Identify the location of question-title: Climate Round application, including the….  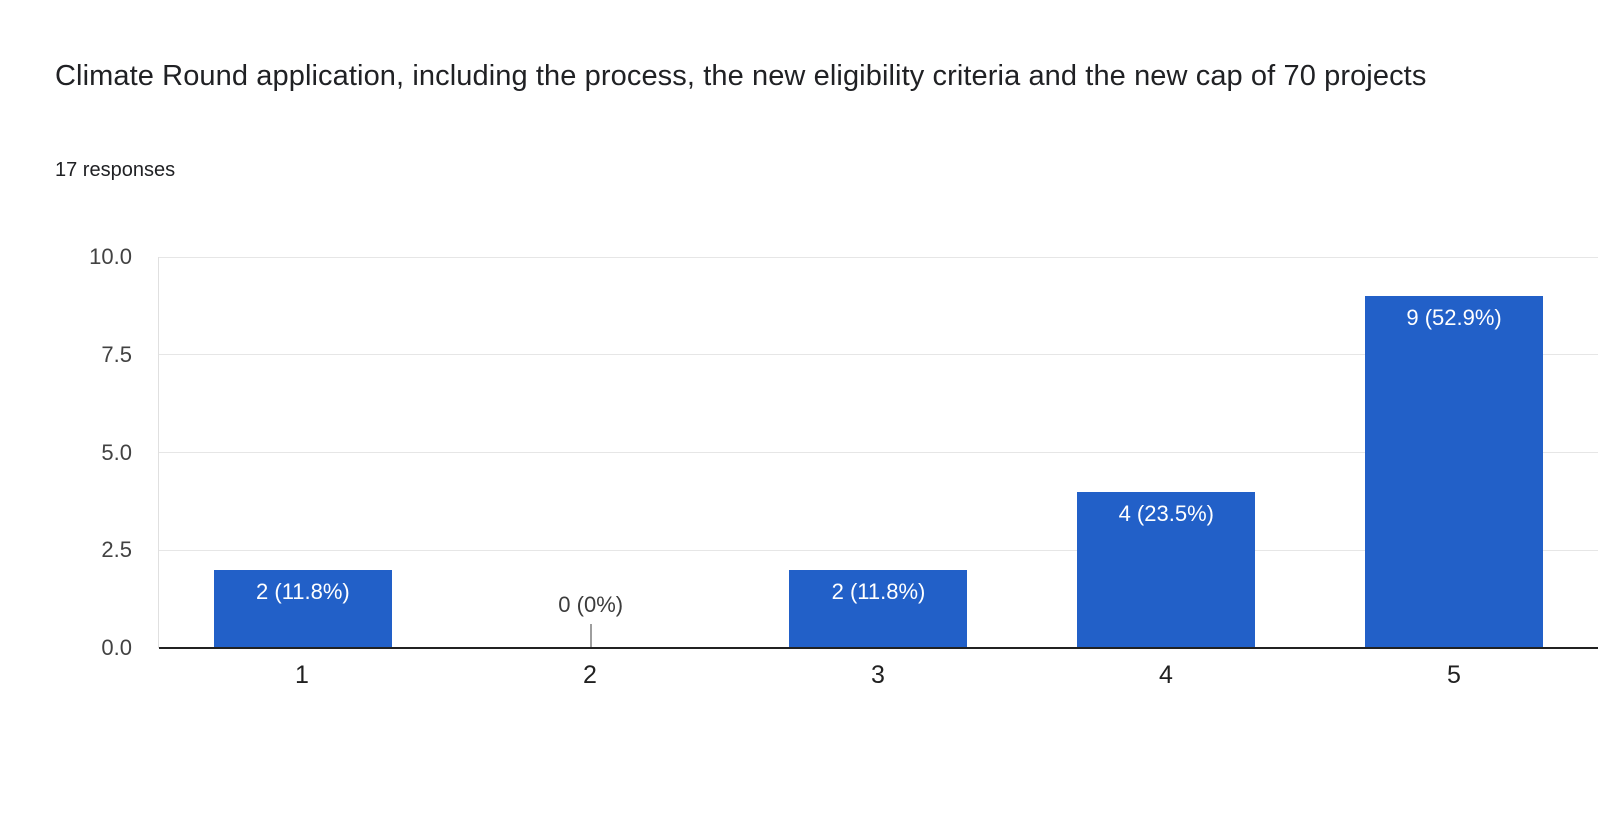
(741, 76).